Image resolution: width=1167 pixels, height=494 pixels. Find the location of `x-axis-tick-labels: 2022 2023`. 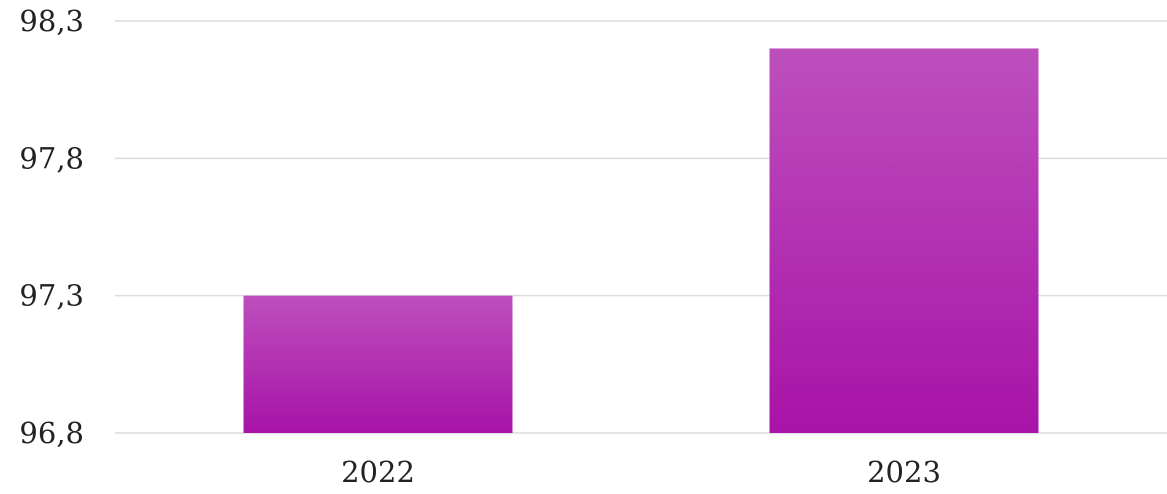

x-axis-tick-labels: 2022 2023 is located at coordinates (641, 472).